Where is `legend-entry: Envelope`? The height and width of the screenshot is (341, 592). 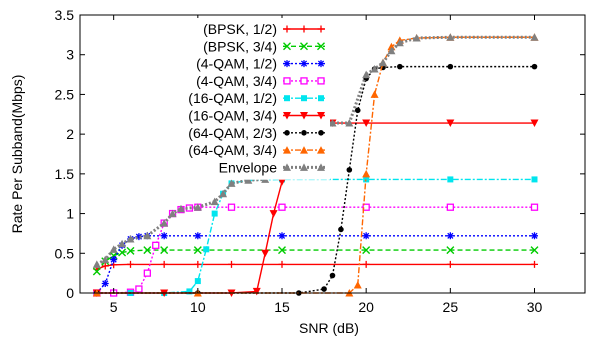
legend-entry: Envelope is located at coordinates (272, 167).